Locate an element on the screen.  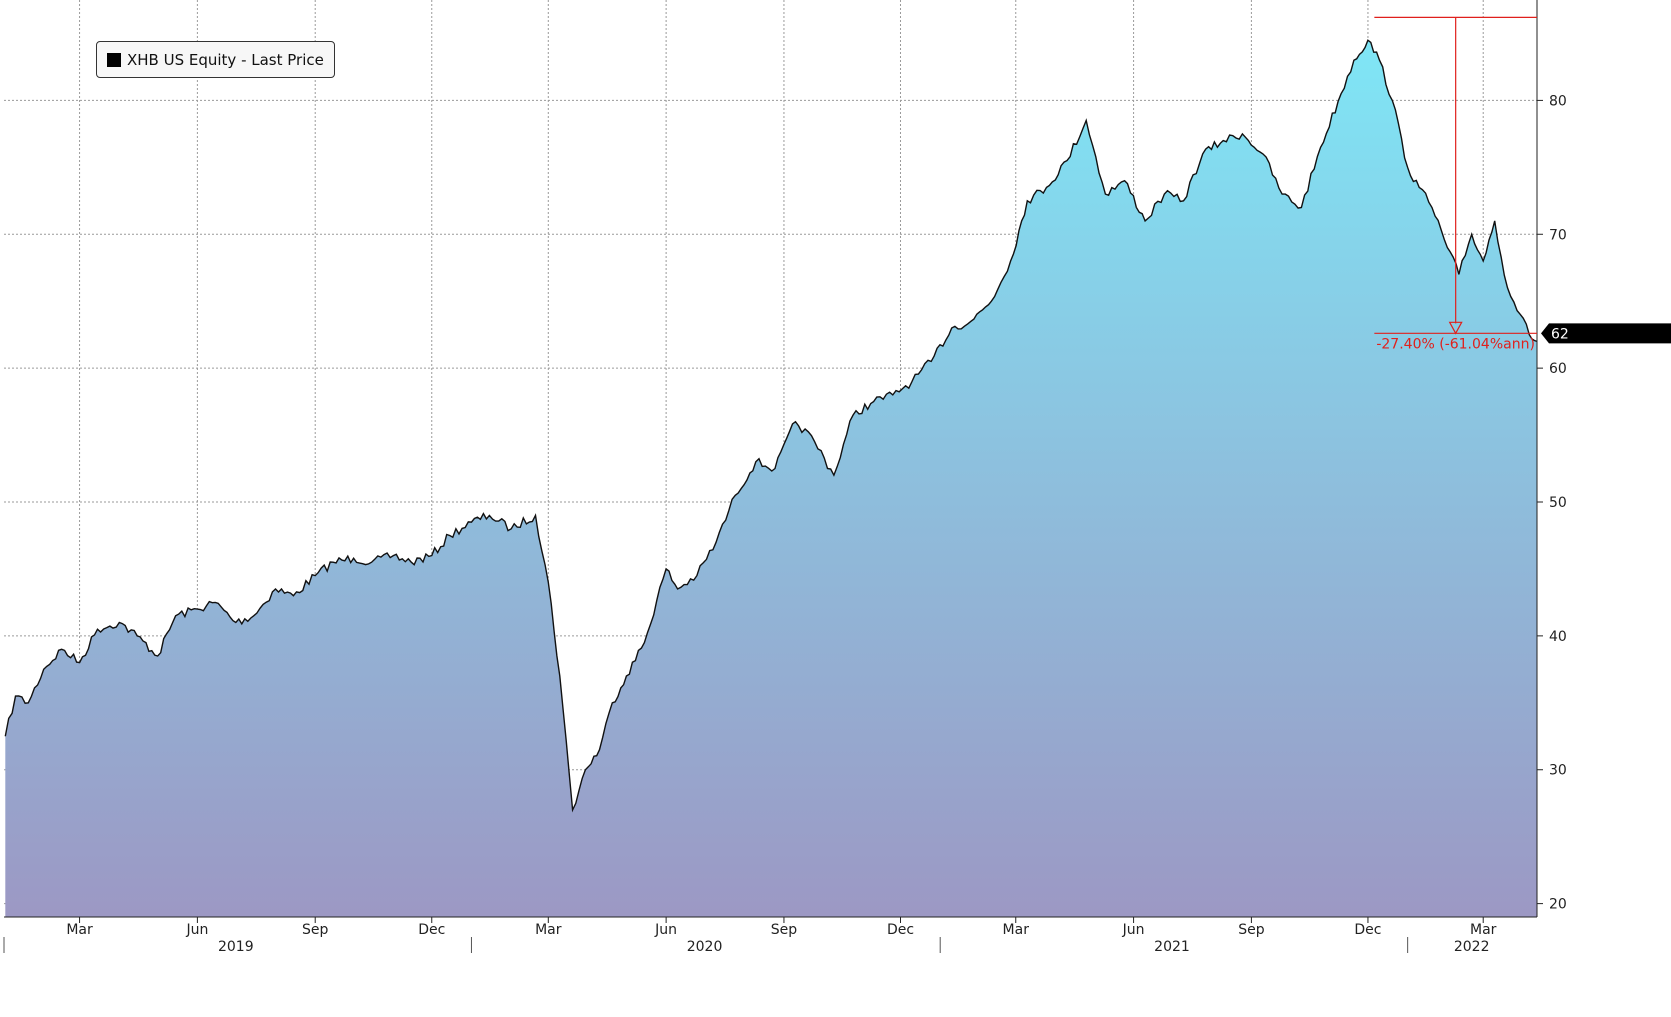
drawdown-arrow-head is located at coordinates (1455, 328).